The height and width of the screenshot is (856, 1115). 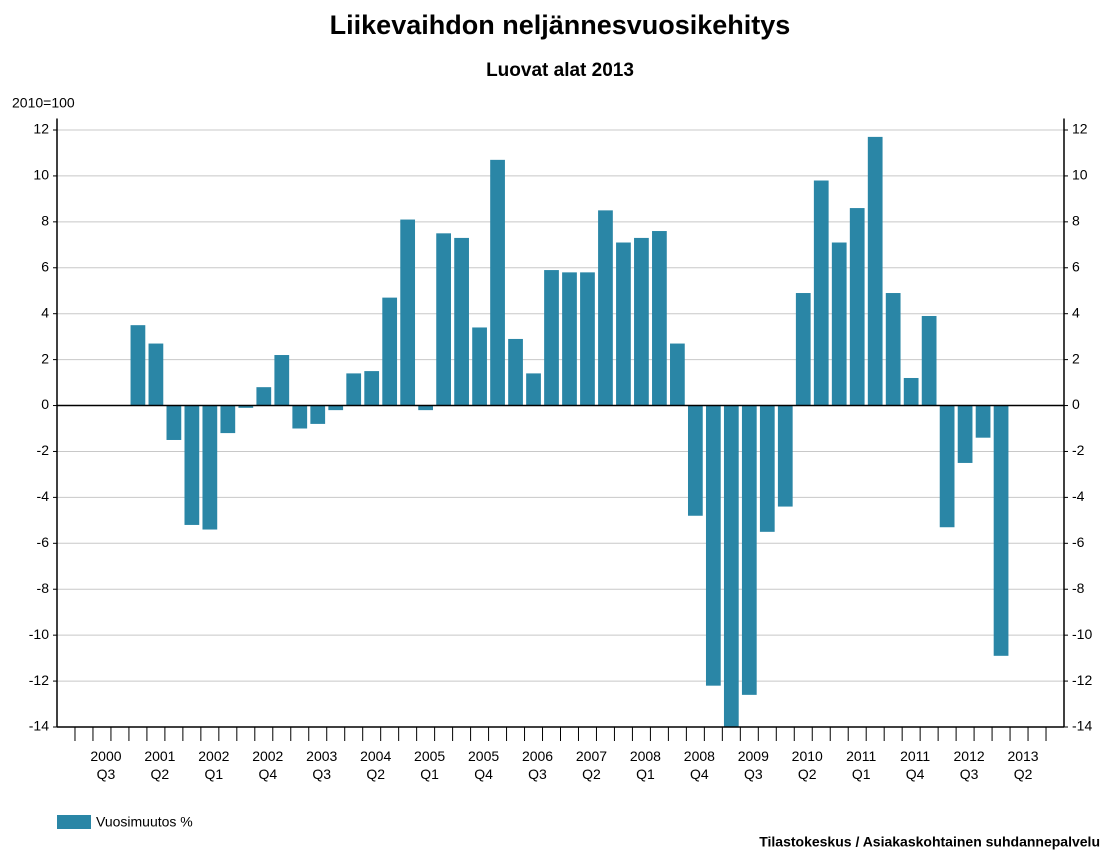 I want to click on x-tick-label: 2002 Q1, so click(x=214, y=765).